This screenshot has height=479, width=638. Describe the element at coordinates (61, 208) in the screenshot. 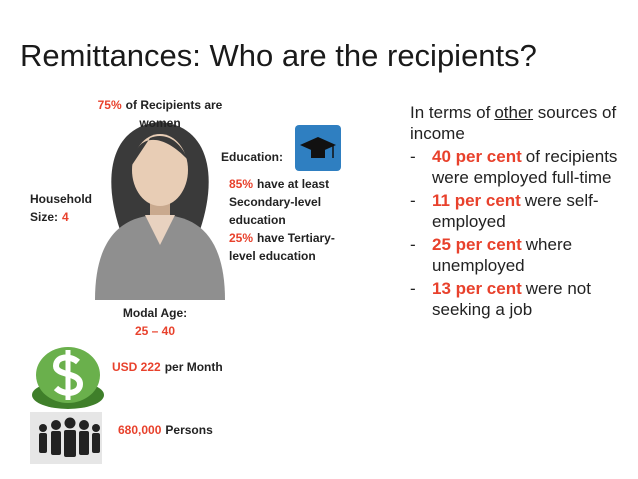

I see `household-label: Household Size:` at that location.